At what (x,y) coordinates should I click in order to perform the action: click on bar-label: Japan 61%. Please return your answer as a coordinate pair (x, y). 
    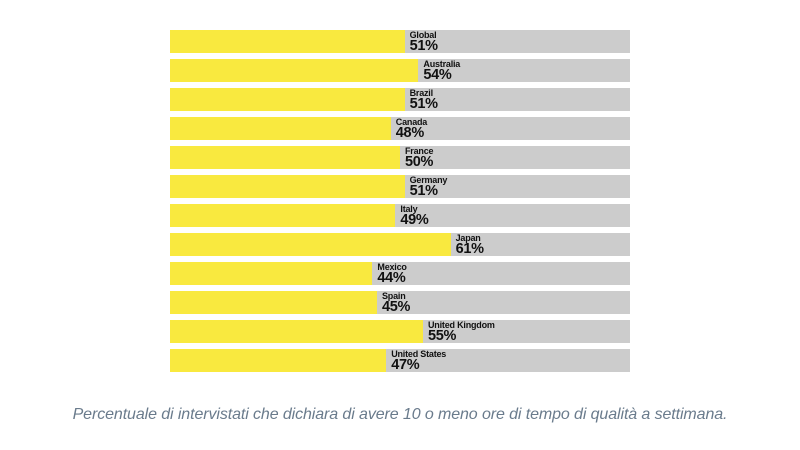
    Looking at the image, I should click on (467, 245).